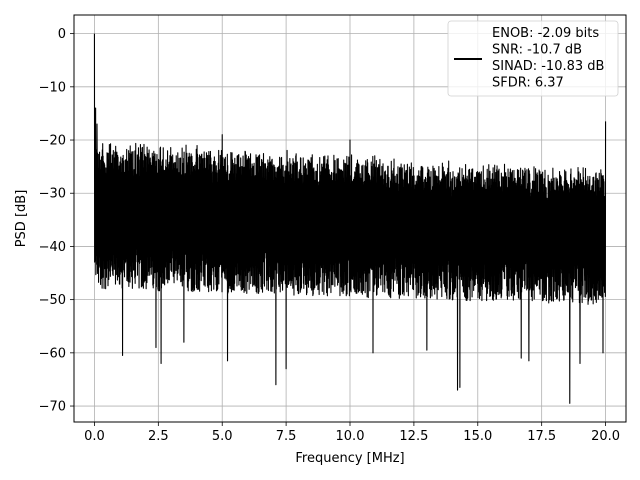 This screenshot has width=640, height=480. I want to click on x-tick-label: 0.0, so click(94, 436).